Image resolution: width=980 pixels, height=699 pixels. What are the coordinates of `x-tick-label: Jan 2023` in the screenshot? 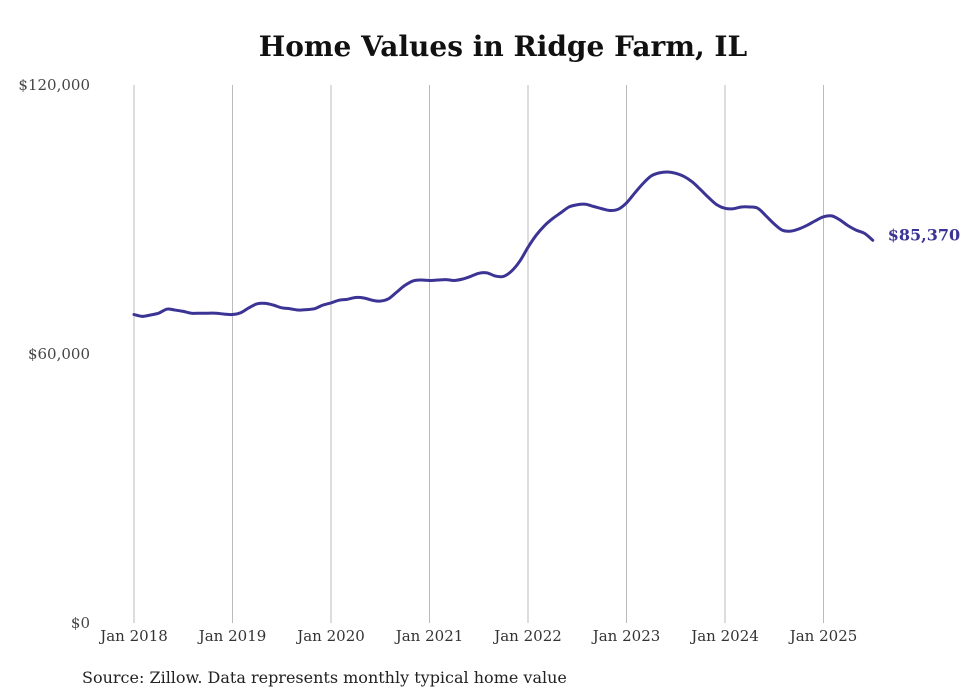 It's located at (626, 636).